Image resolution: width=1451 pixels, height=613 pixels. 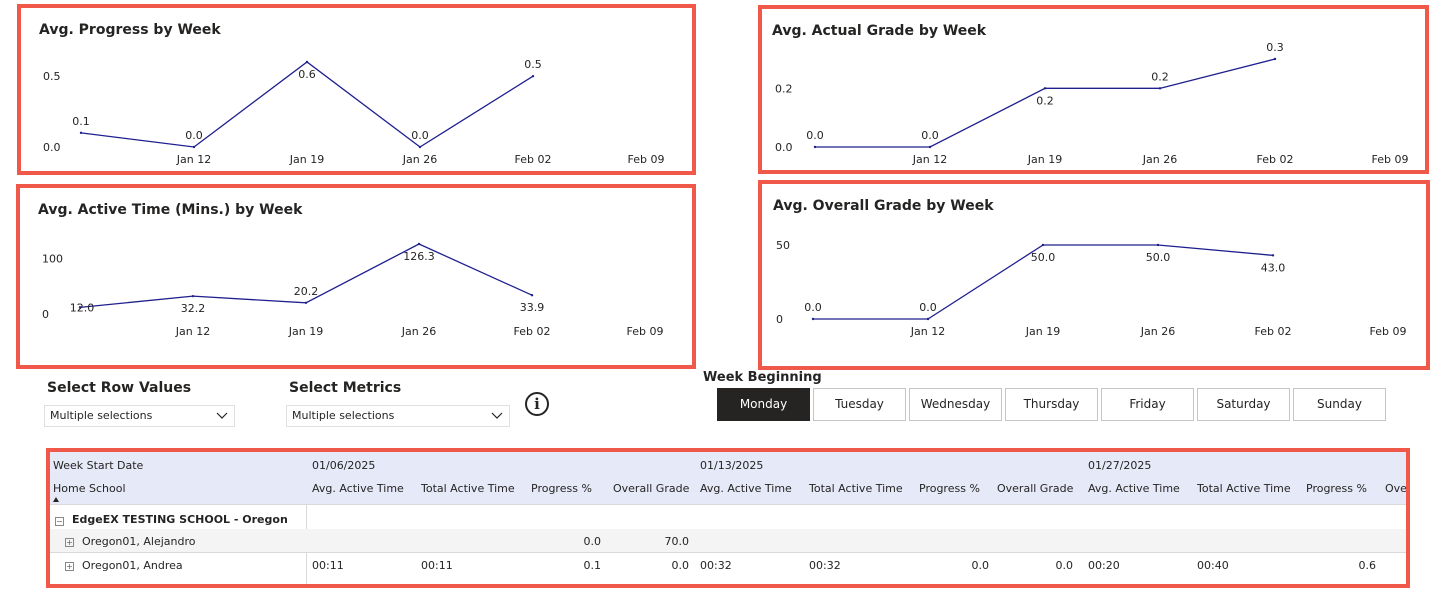 I want to click on metrics-dropdown: Multiple selections, so click(x=398, y=416).